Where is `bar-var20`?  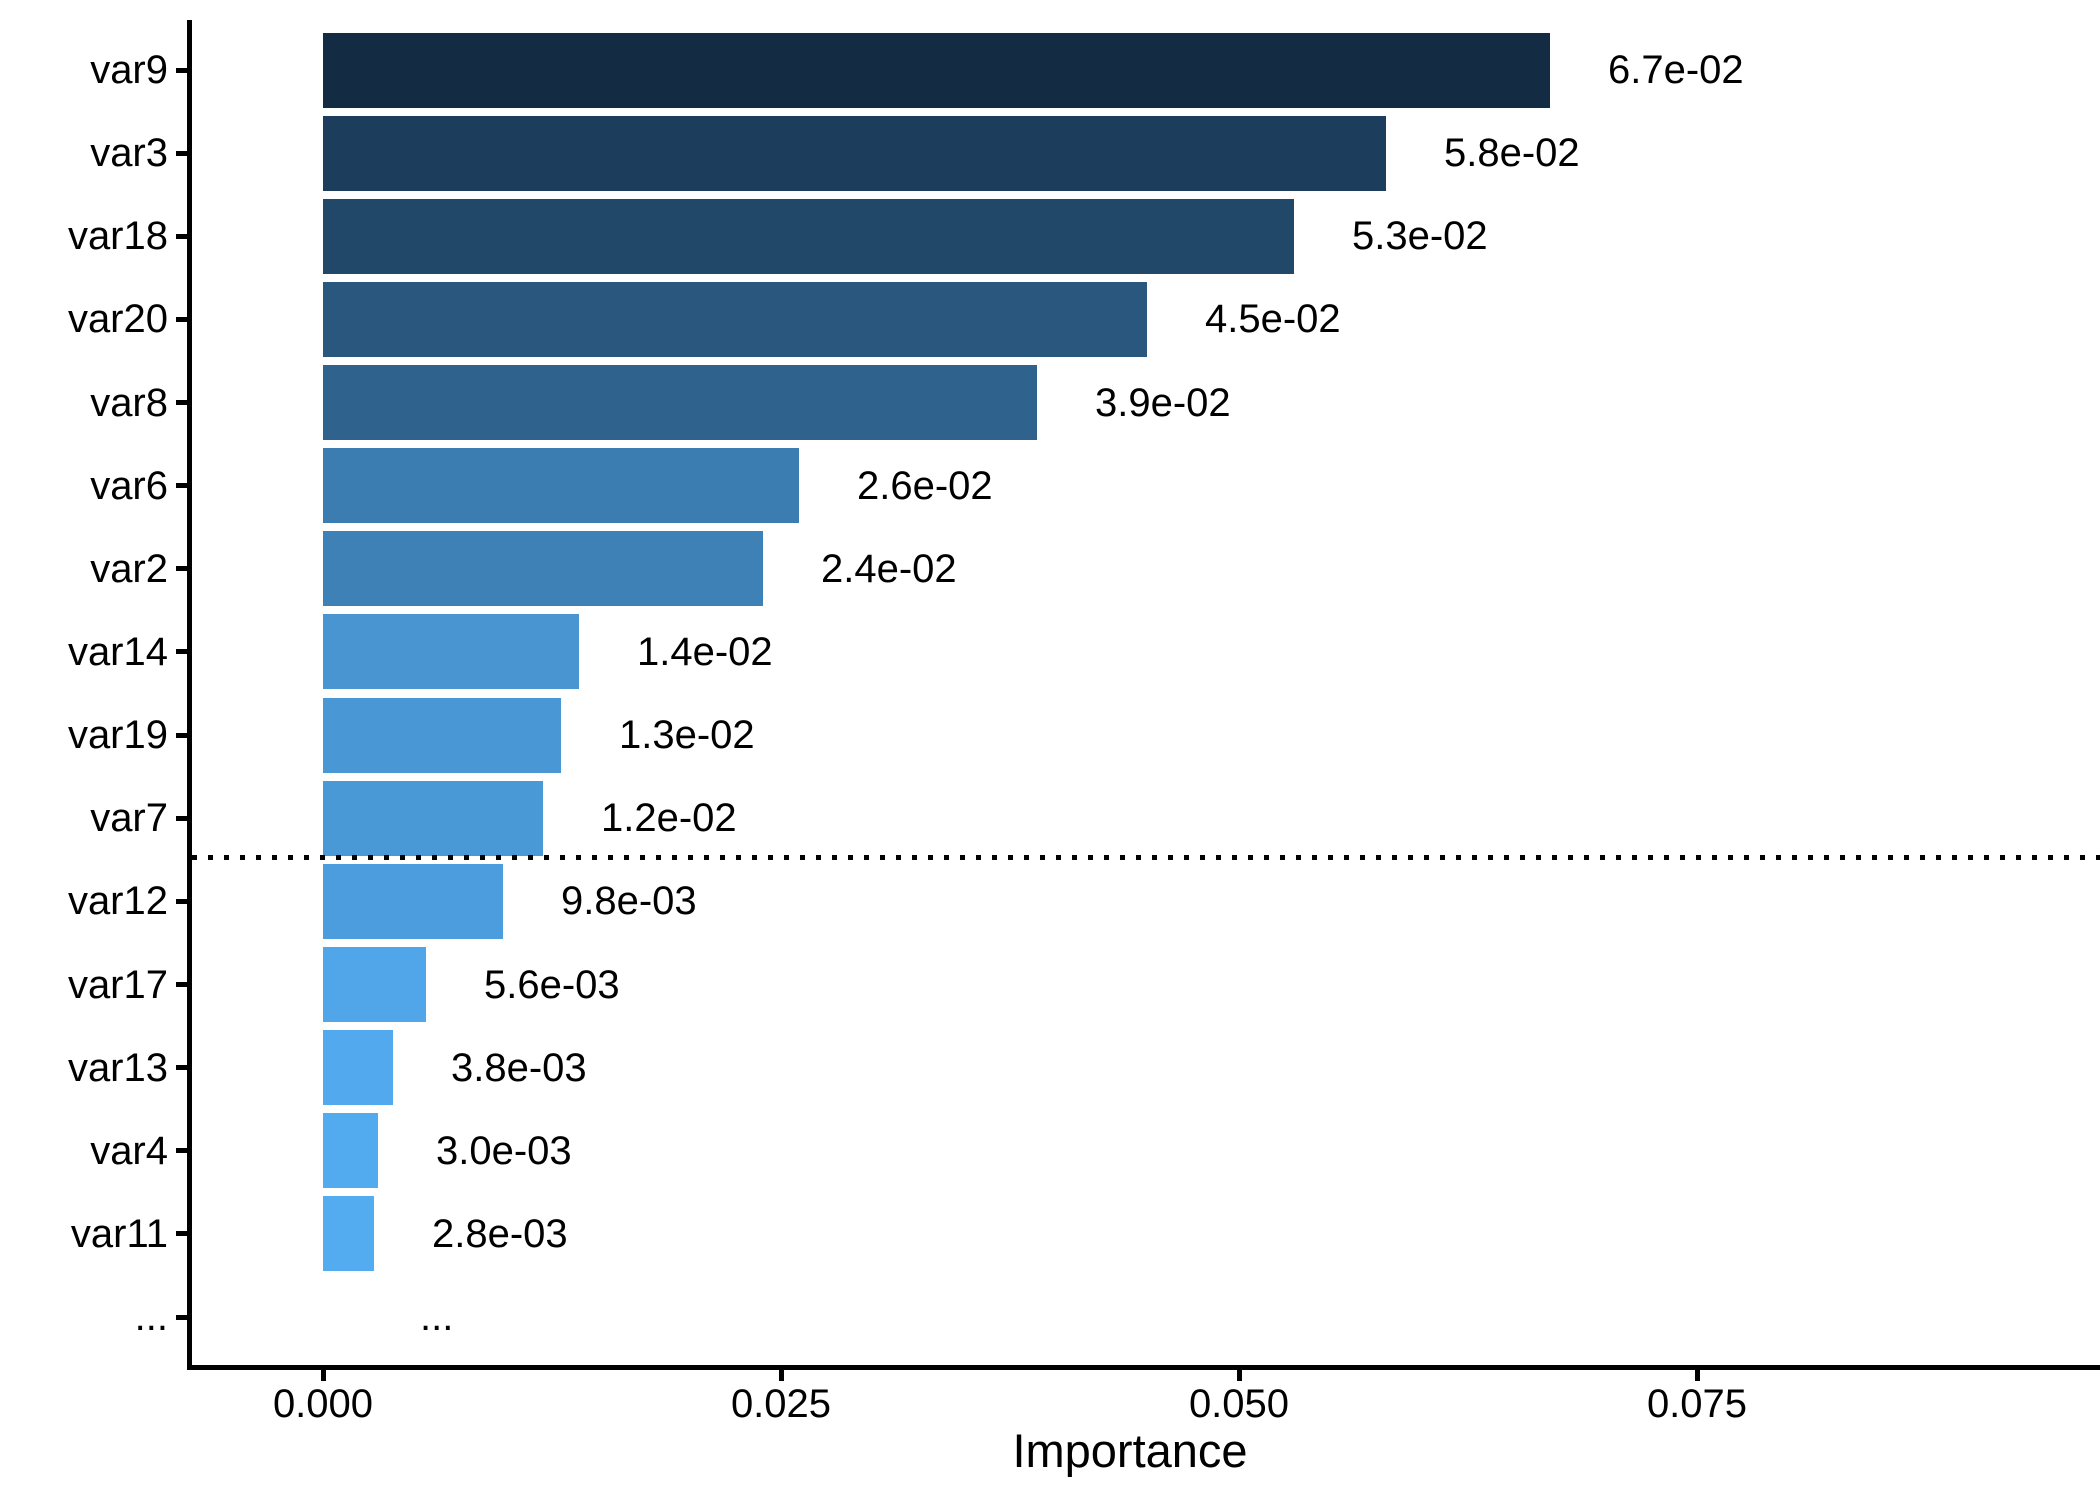 bar-var20 is located at coordinates (735, 319).